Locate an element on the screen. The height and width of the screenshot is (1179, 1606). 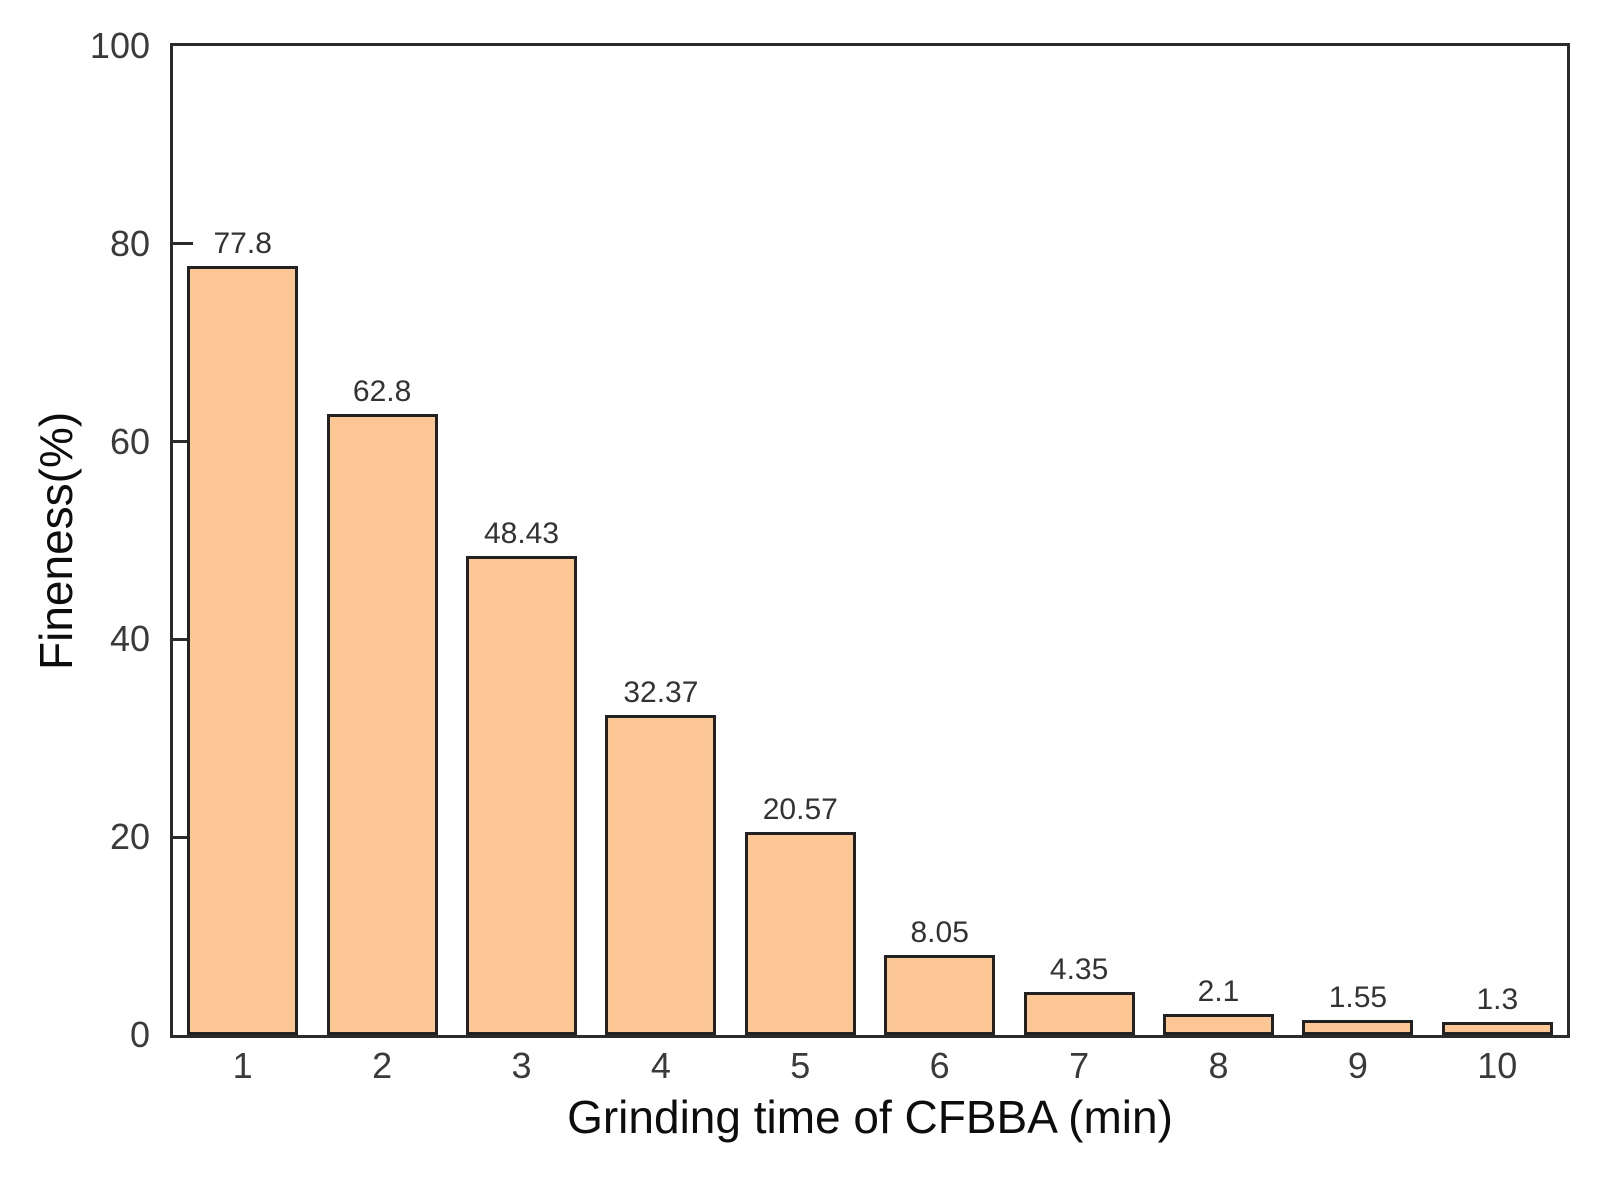
x-tick-label: 6 is located at coordinates (939, 1065).